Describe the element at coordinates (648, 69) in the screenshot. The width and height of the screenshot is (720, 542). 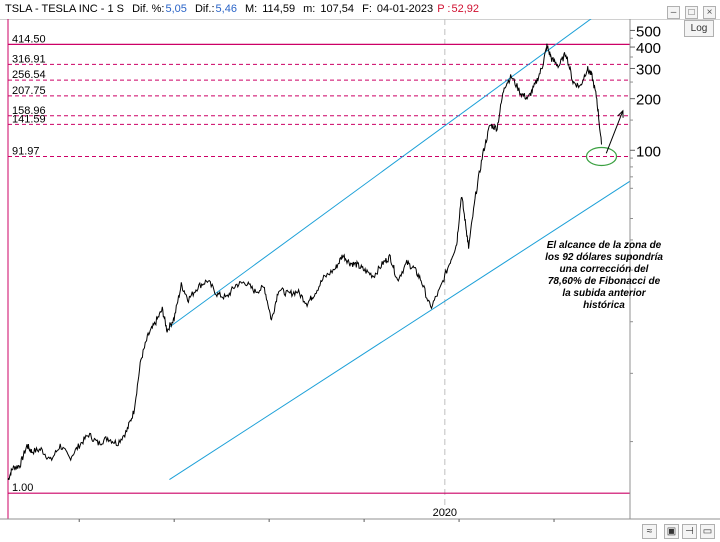
I see `price-tick-label: 300` at that location.